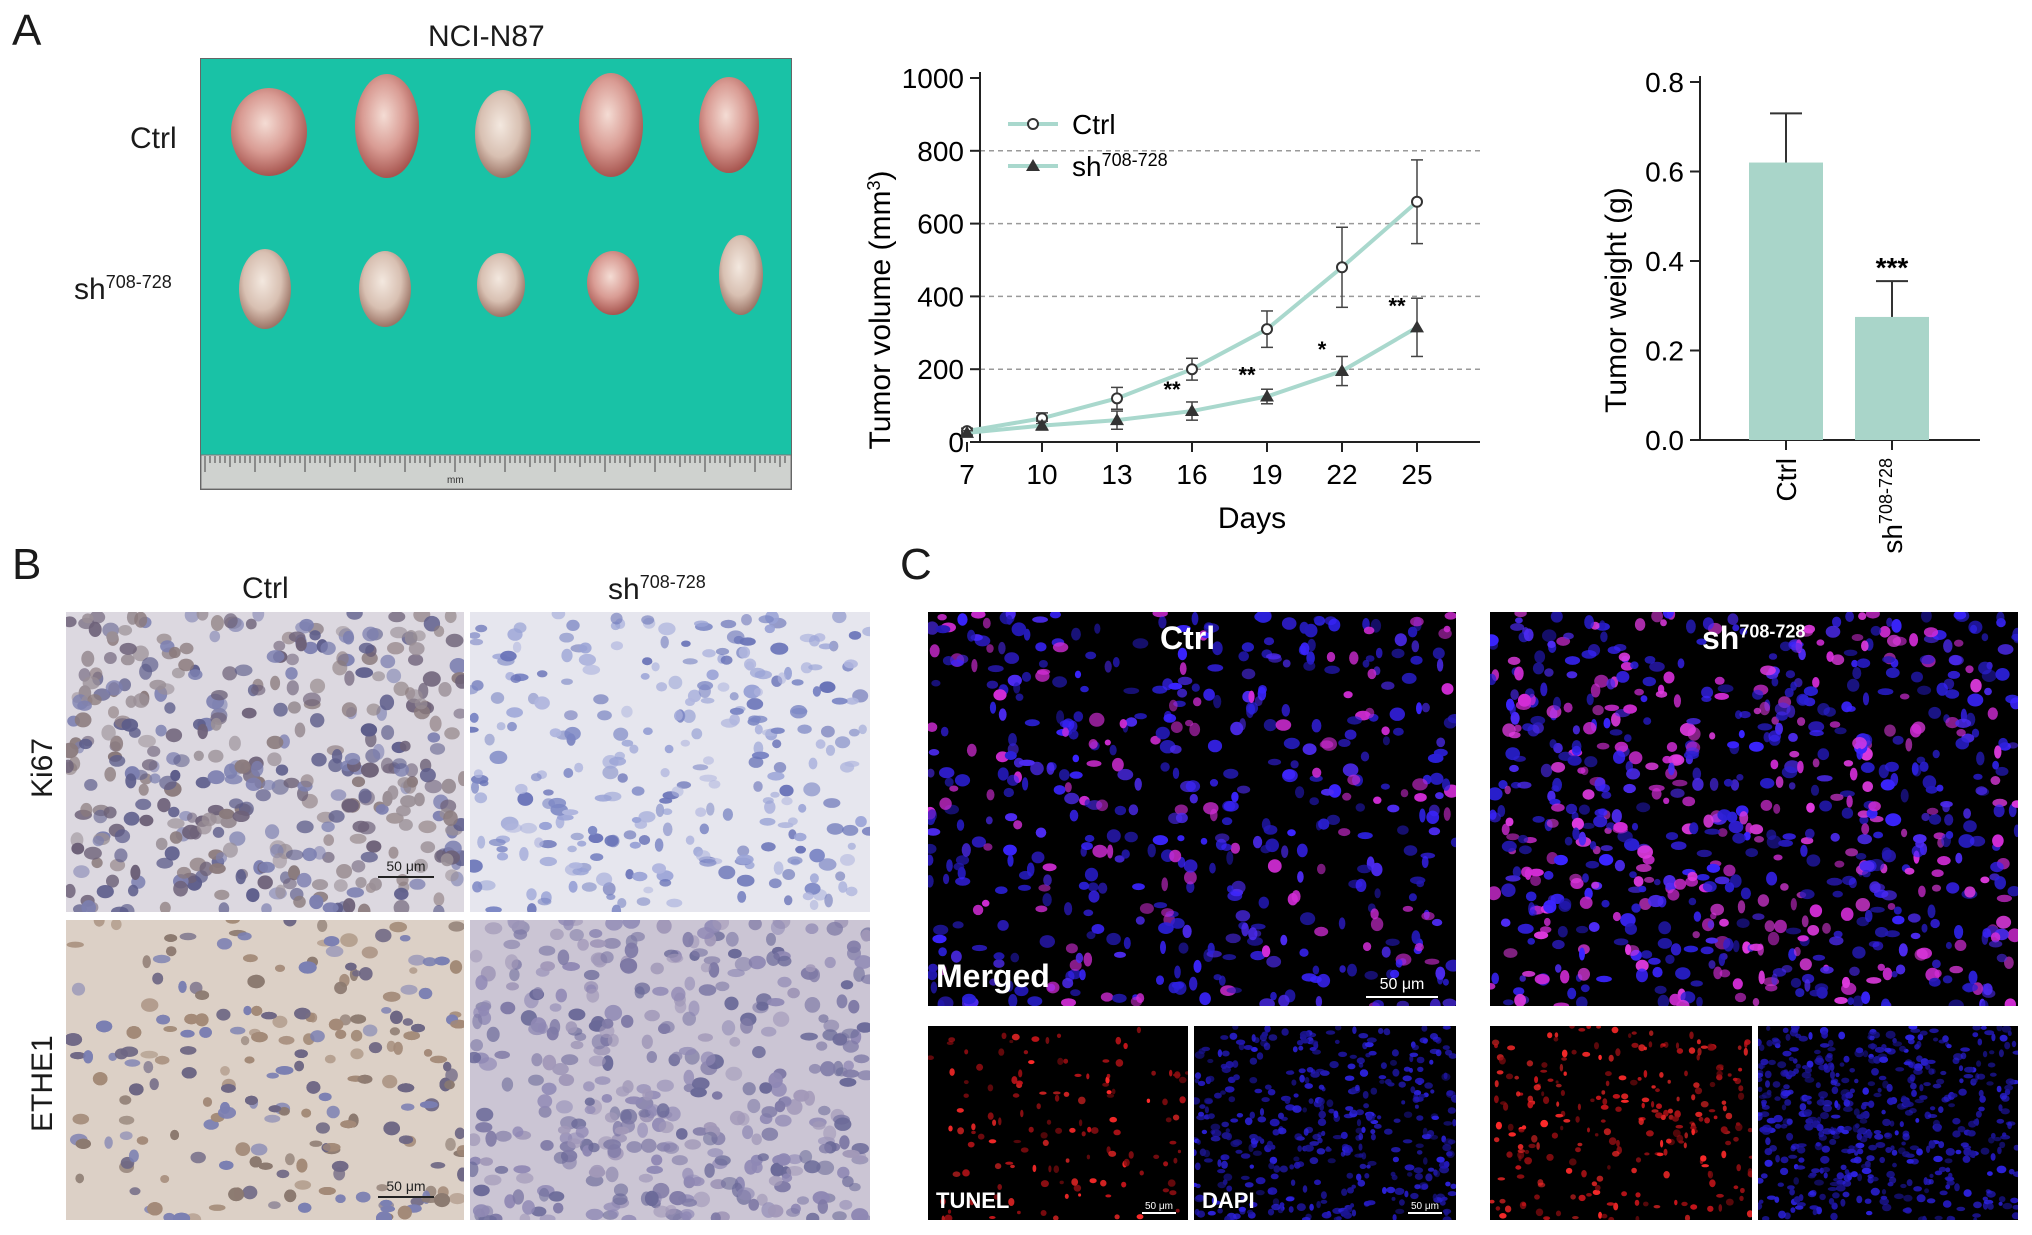  I want to click on tunel-ctrl-title: Ctrl, so click(1188, 638).